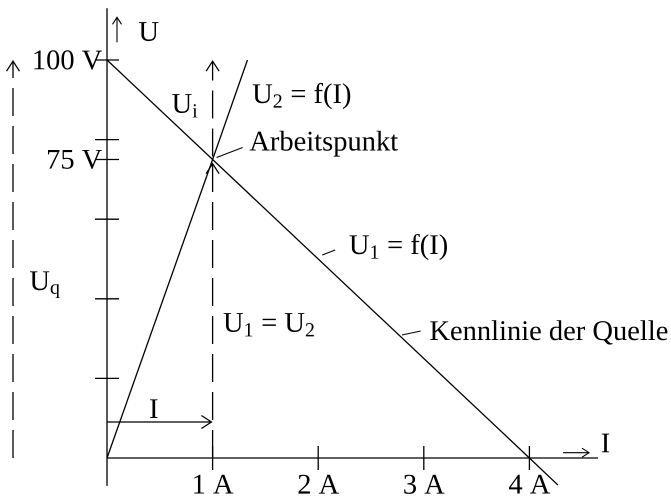 The image size is (671, 500). Describe the element at coordinates (214, 484) in the screenshot. I see `x-tick-label: 1 A` at that location.